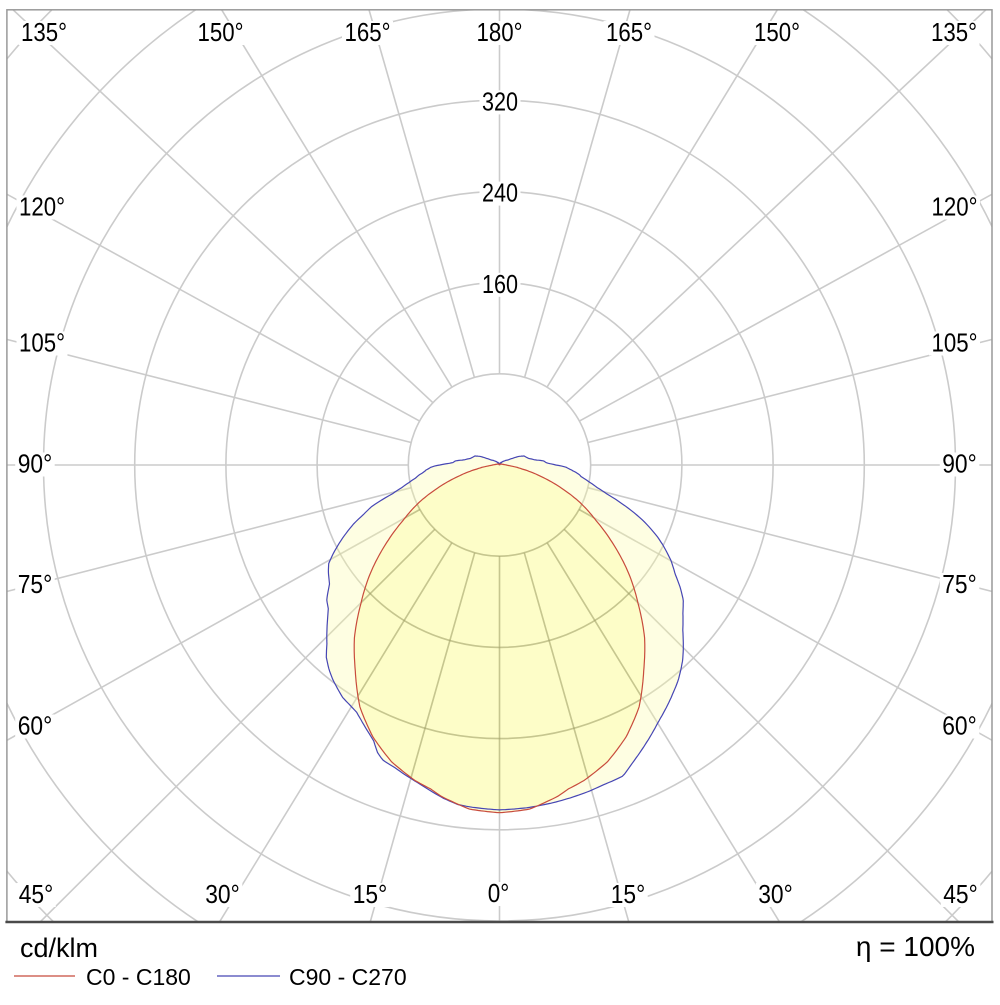 The height and width of the screenshot is (1005, 1000). Describe the element at coordinates (138, 977) in the screenshot. I see `svg-text: C0 - C180` at that location.